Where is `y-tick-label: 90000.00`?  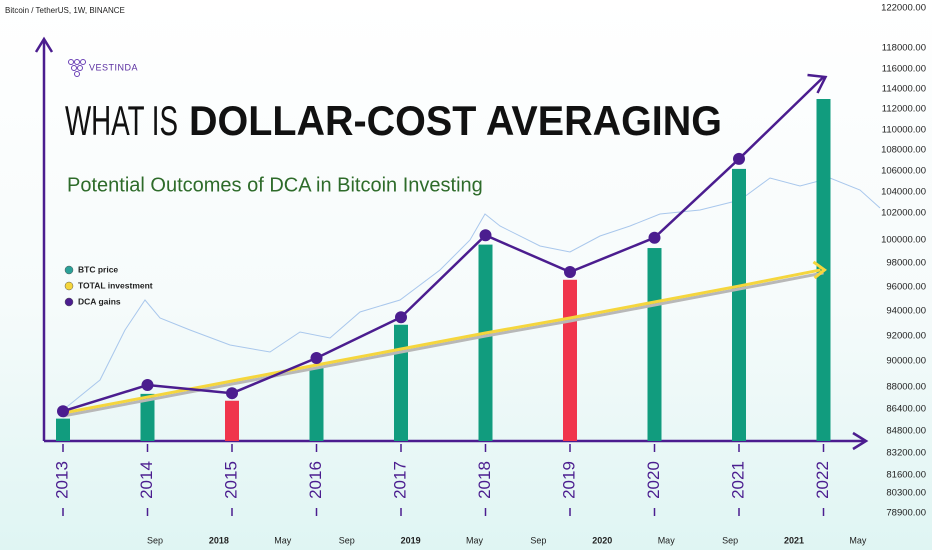
y-tick-label: 90000.00 is located at coordinates (906, 361).